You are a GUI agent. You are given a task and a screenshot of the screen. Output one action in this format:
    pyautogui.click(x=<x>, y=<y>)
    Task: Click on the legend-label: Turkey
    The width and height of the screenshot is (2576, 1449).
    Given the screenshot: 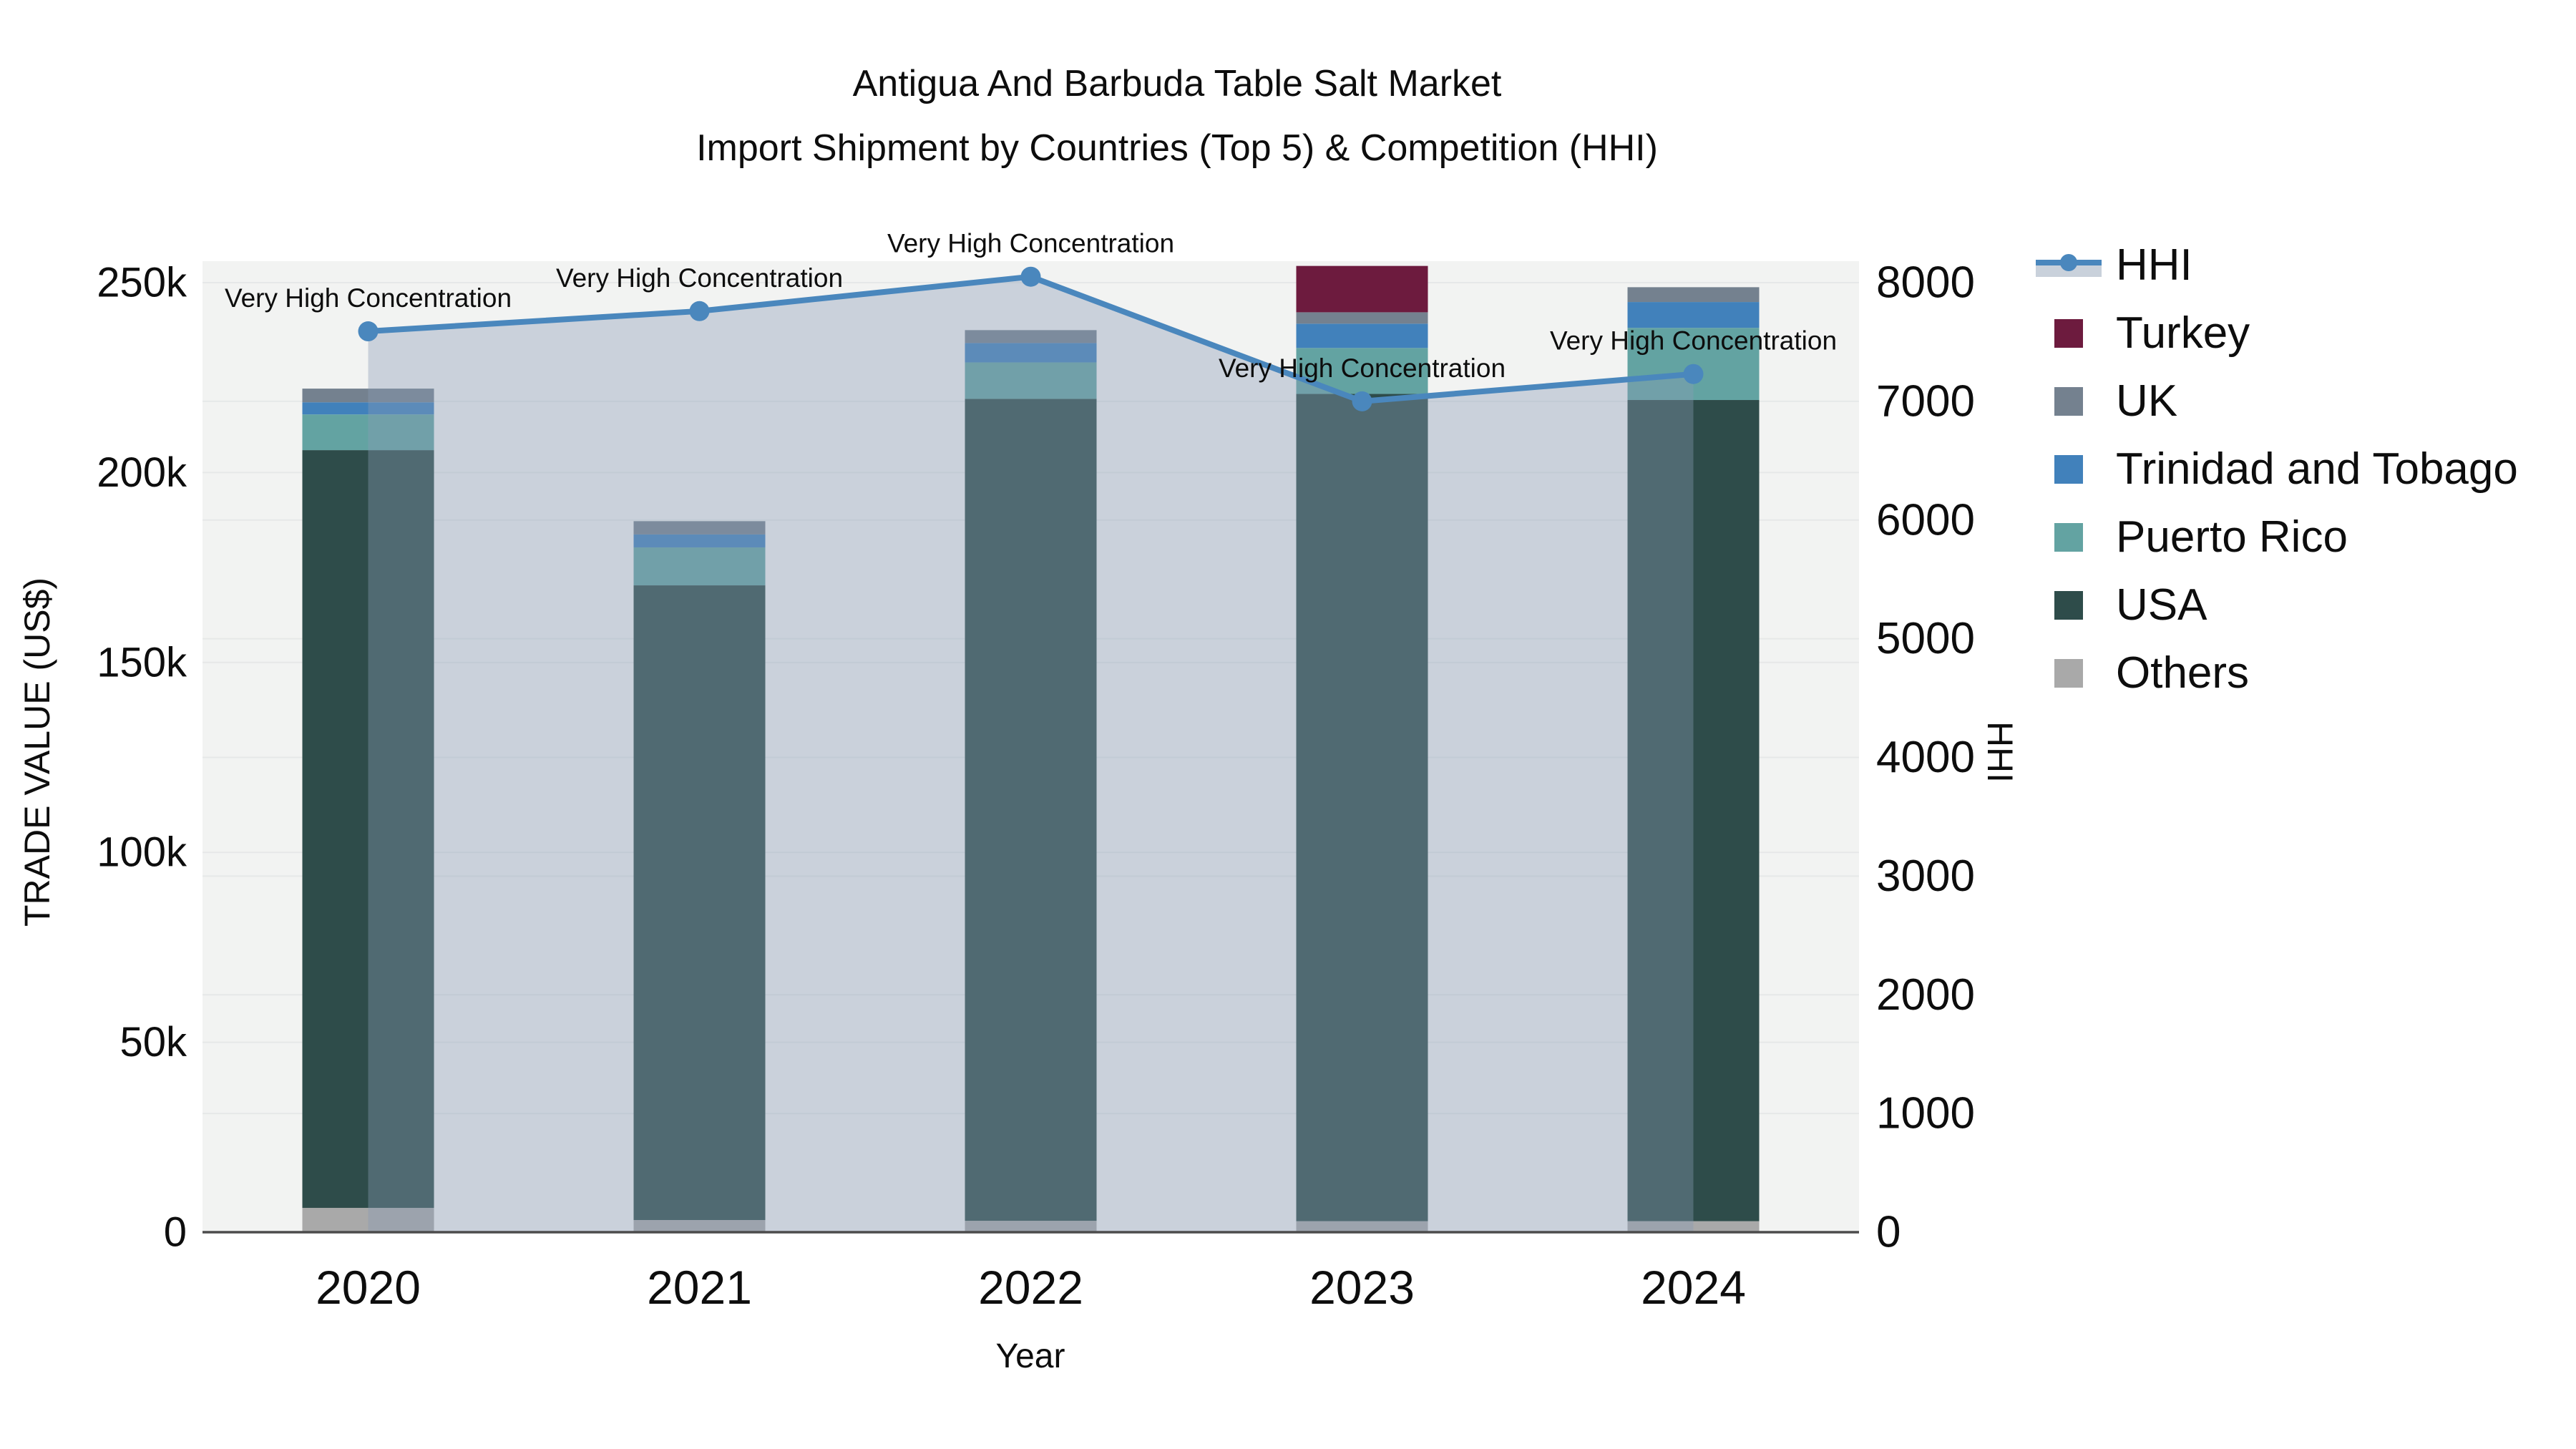 What is the action you would take?
    pyautogui.click(x=2183, y=333)
    